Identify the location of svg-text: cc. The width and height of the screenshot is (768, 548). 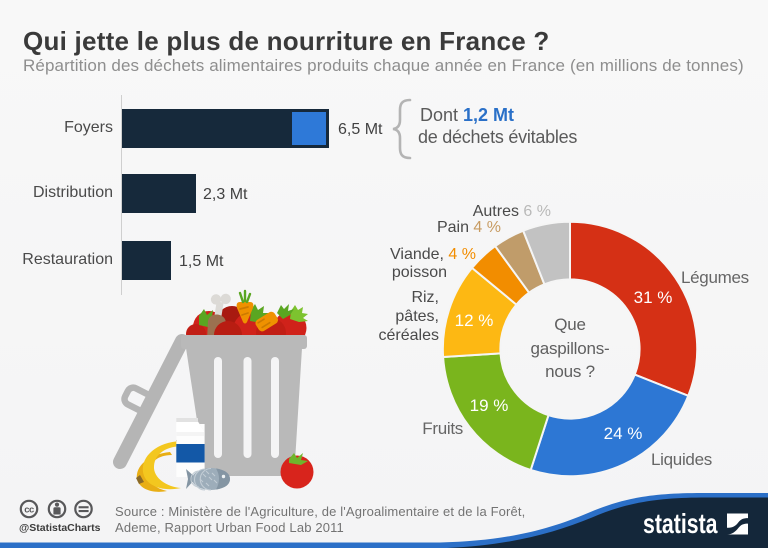
(29, 509).